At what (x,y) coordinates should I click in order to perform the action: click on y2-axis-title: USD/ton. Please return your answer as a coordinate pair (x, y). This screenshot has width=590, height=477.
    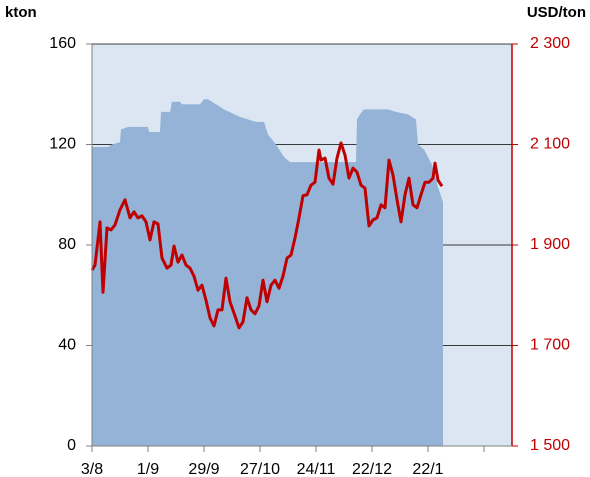
    Looking at the image, I should click on (556, 12).